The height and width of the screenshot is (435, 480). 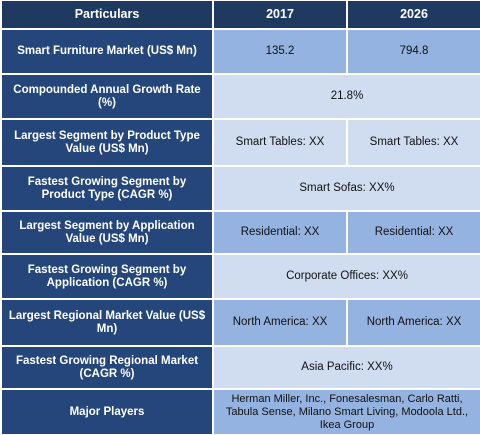 What do you see at coordinates (280, 142) in the screenshot?
I see `largest-product-segment-2017: Smart Tables: XX` at bounding box center [280, 142].